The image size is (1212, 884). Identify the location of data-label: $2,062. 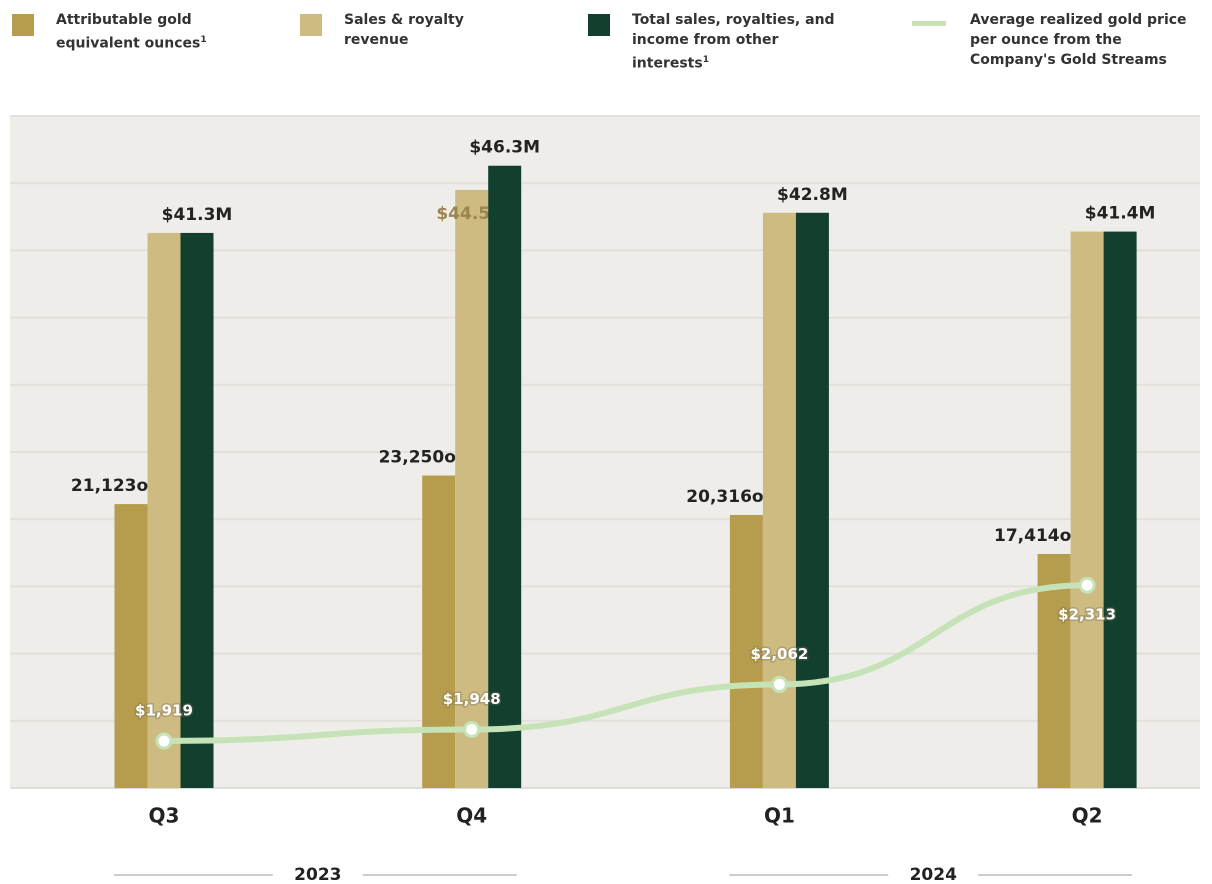
(779, 654).